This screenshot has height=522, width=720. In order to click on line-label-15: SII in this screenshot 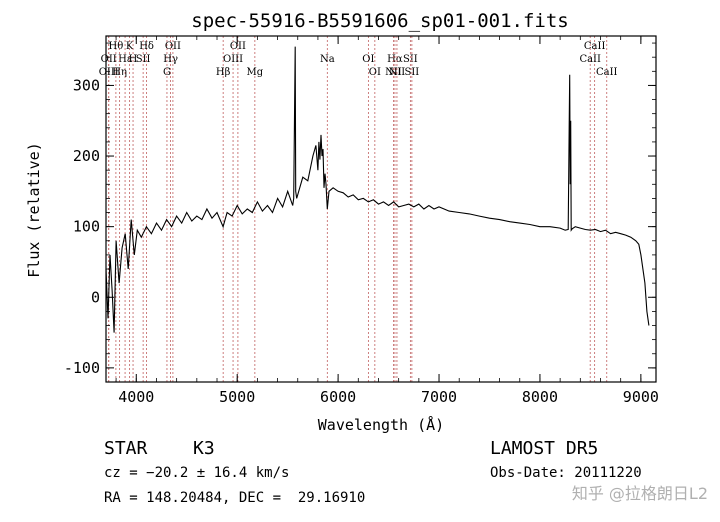, I will do `click(410, 59)`.